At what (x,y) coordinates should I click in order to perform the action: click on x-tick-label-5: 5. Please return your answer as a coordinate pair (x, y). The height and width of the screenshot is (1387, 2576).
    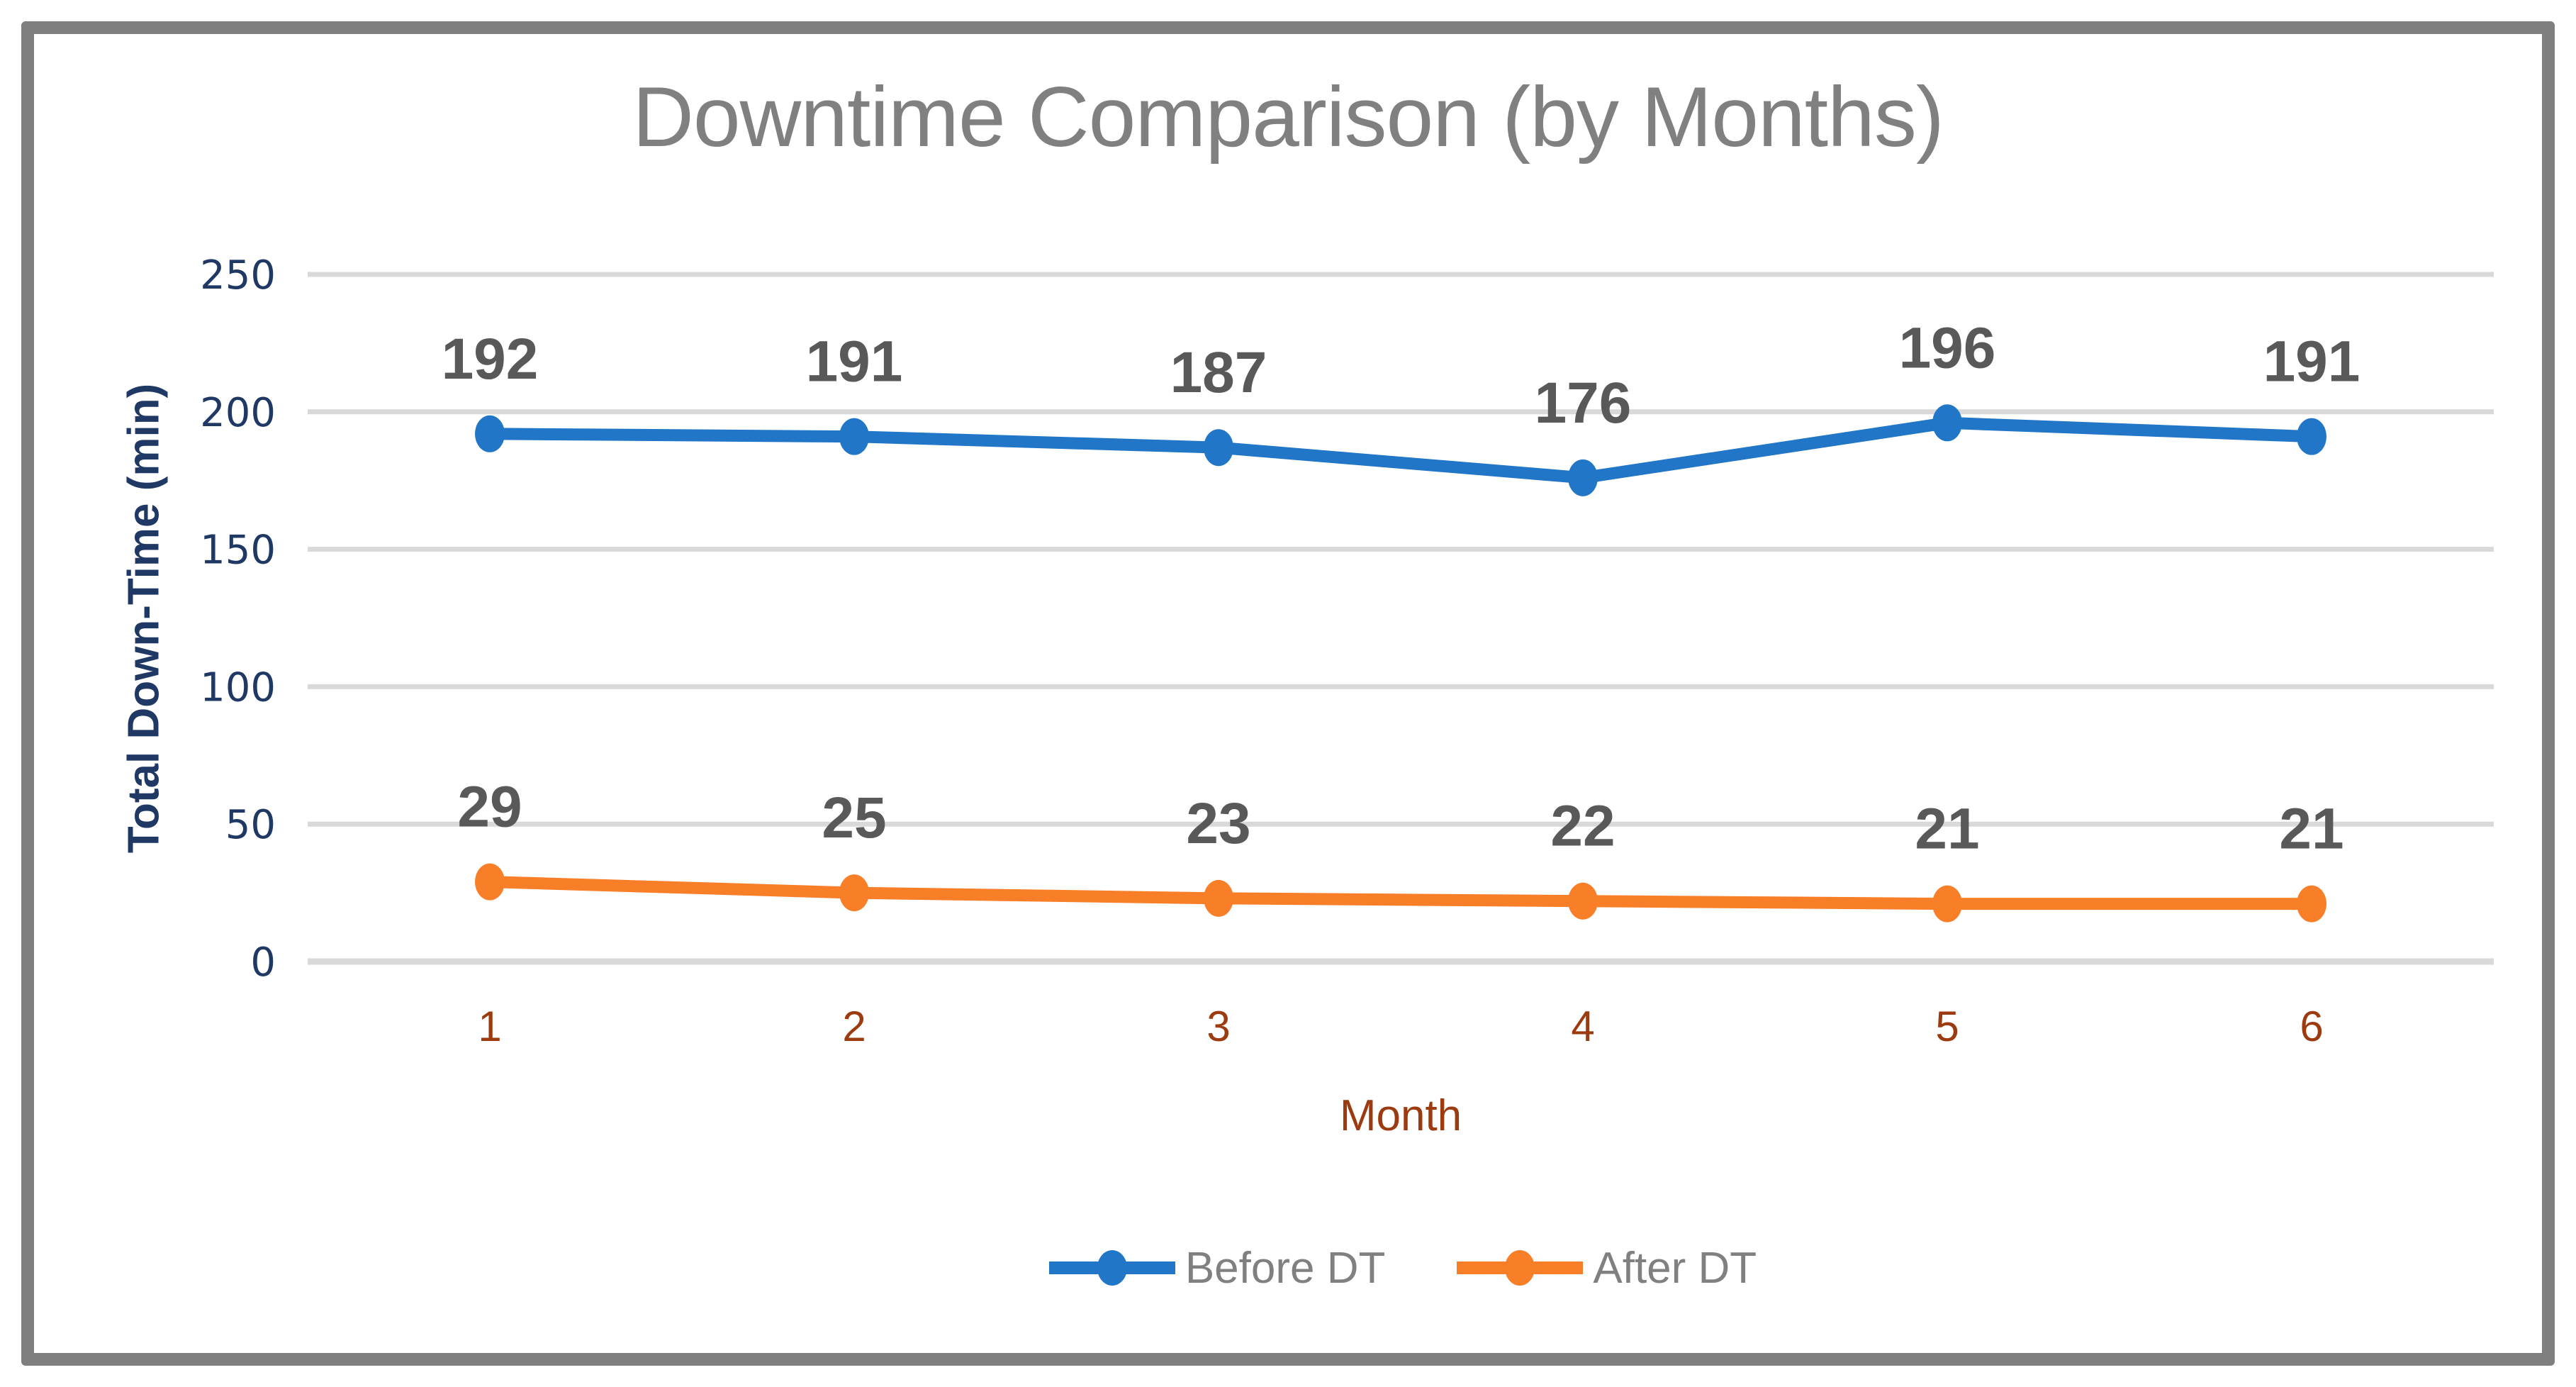
    Looking at the image, I should click on (1947, 1026).